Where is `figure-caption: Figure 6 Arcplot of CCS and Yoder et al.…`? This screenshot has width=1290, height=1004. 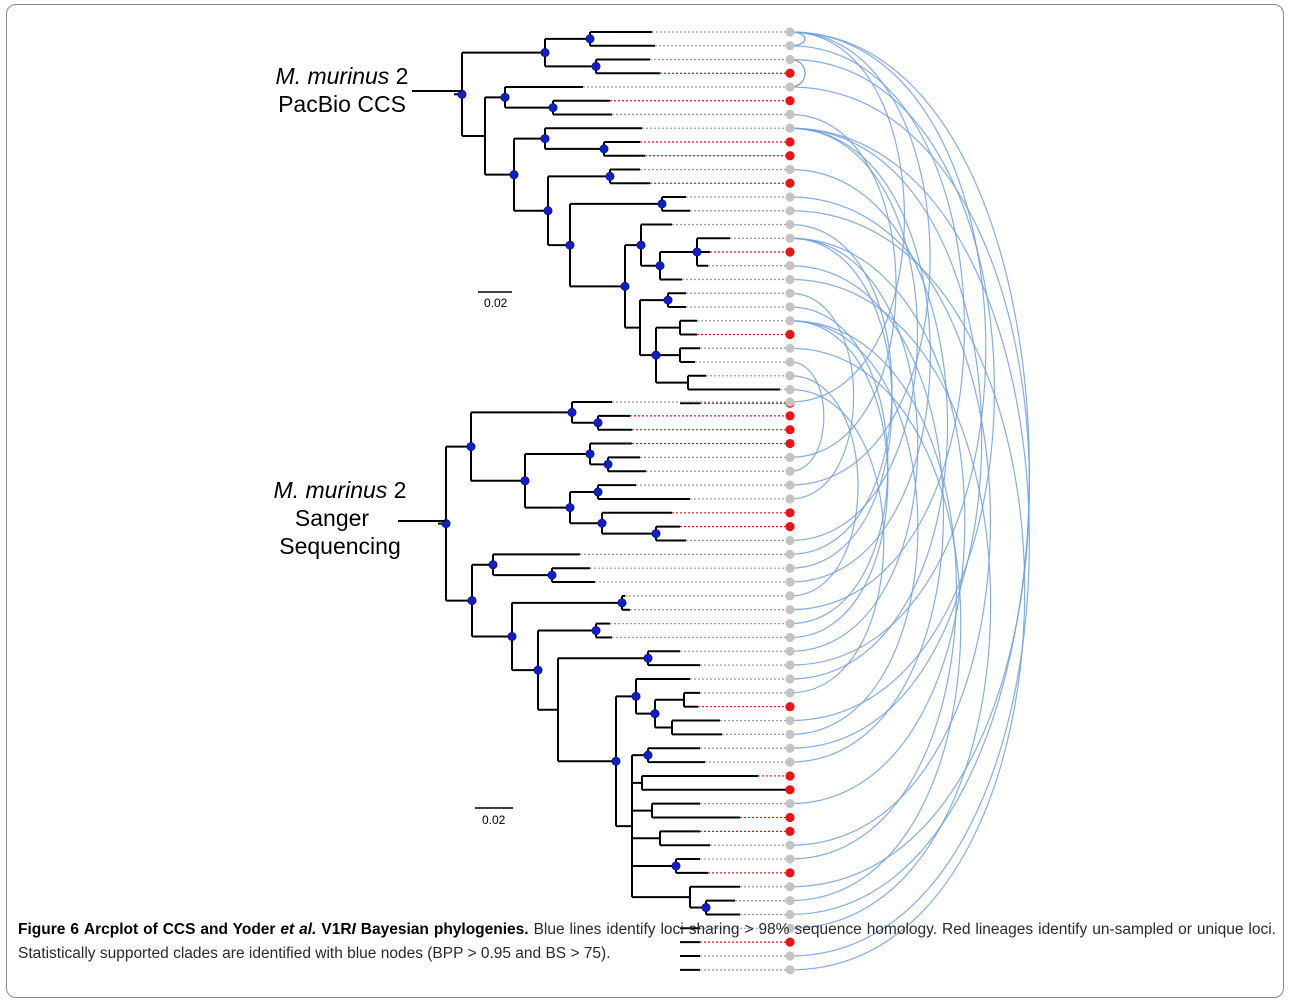 figure-caption: Figure 6 Arcplot of CCS and Yoder et al.… is located at coordinates (647, 942).